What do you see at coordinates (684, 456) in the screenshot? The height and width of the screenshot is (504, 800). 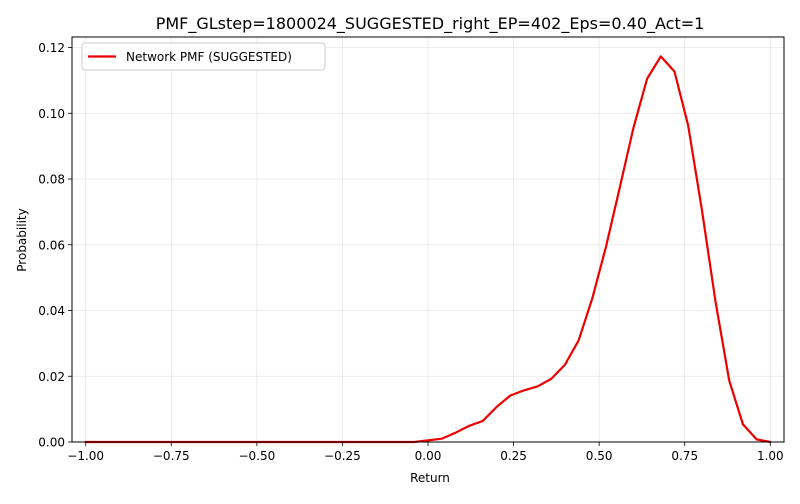 I see `x-tick-label: 0.75` at bounding box center [684, 456].